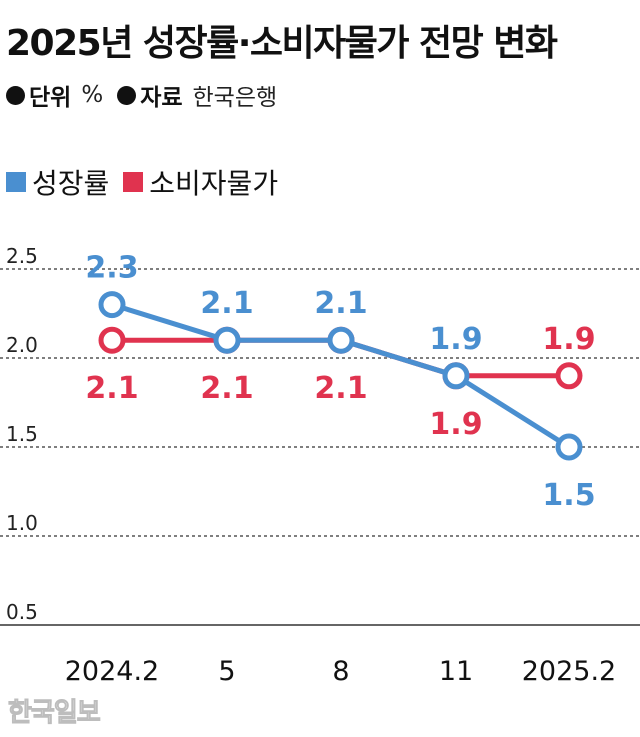  I want to click on y-tick-label: 1.0, so click(22, 523).